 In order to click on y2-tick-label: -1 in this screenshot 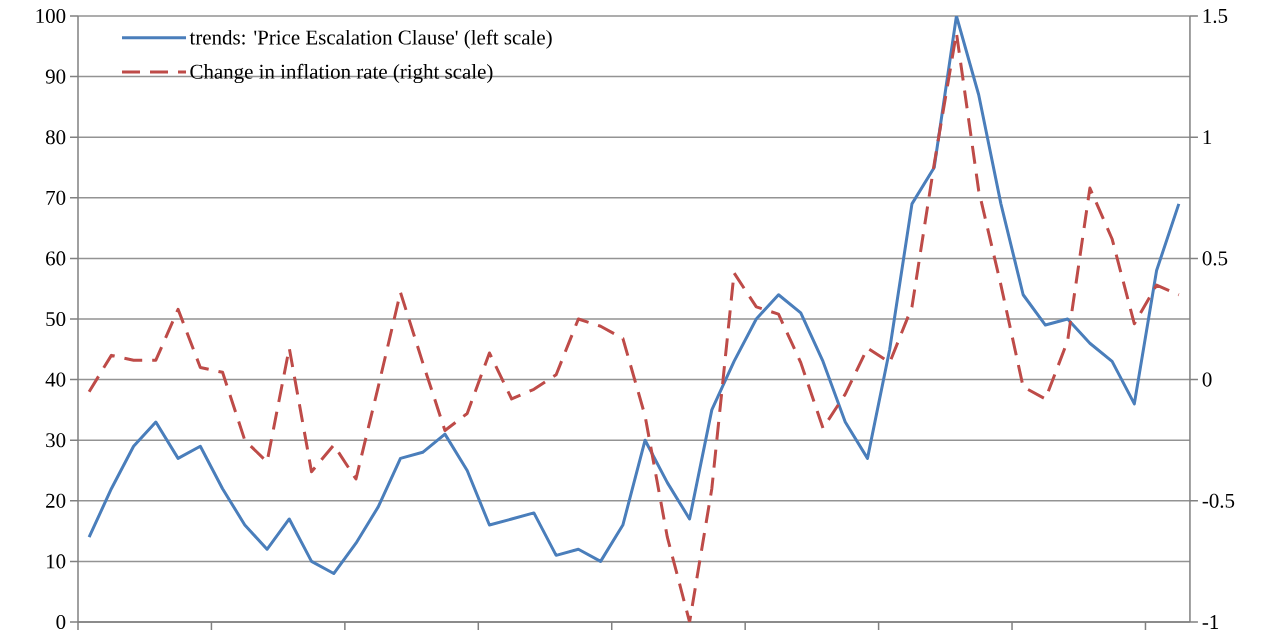, I will do `click(1210, 622)`.